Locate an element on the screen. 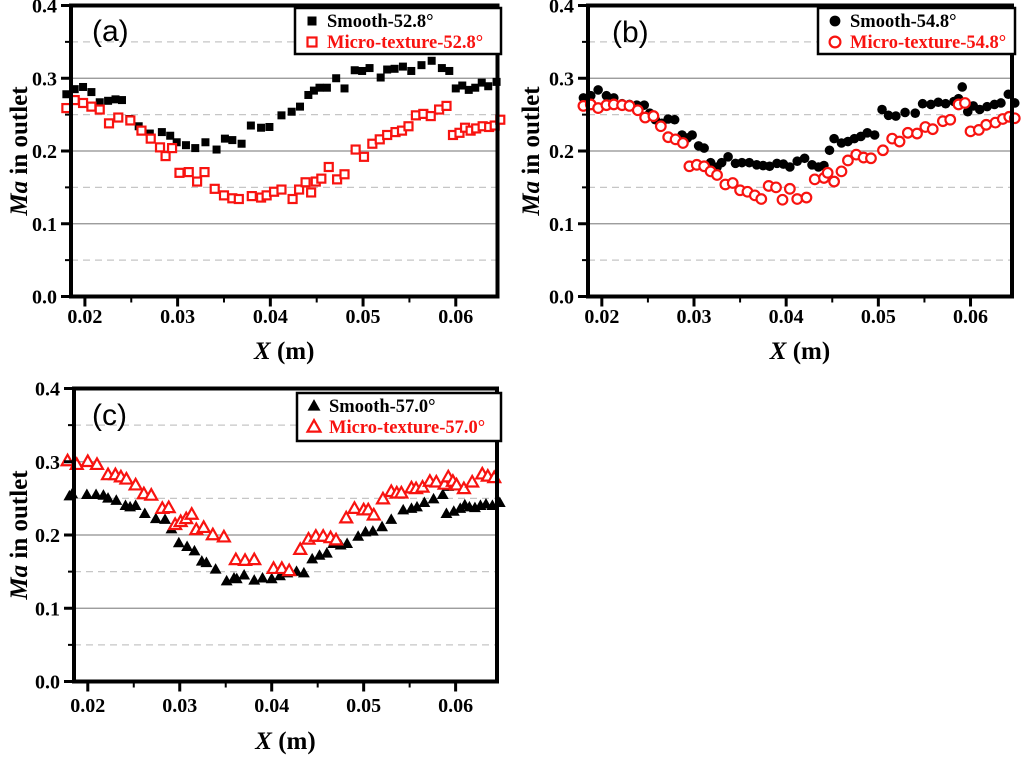 The image size is (1024, 758). series-smooth is located at coordinates (281, 105).